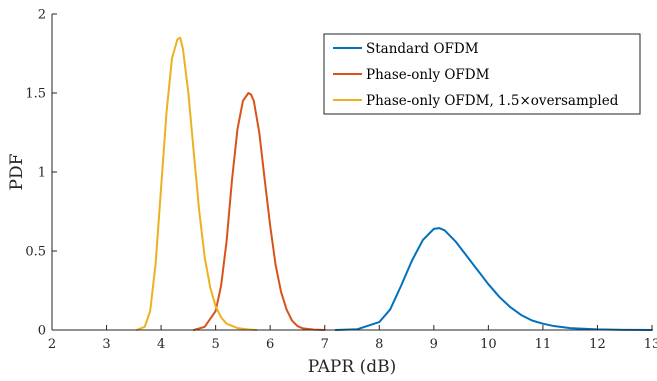  I want to click on y-tick-label: 1.5, so click(35, 94).